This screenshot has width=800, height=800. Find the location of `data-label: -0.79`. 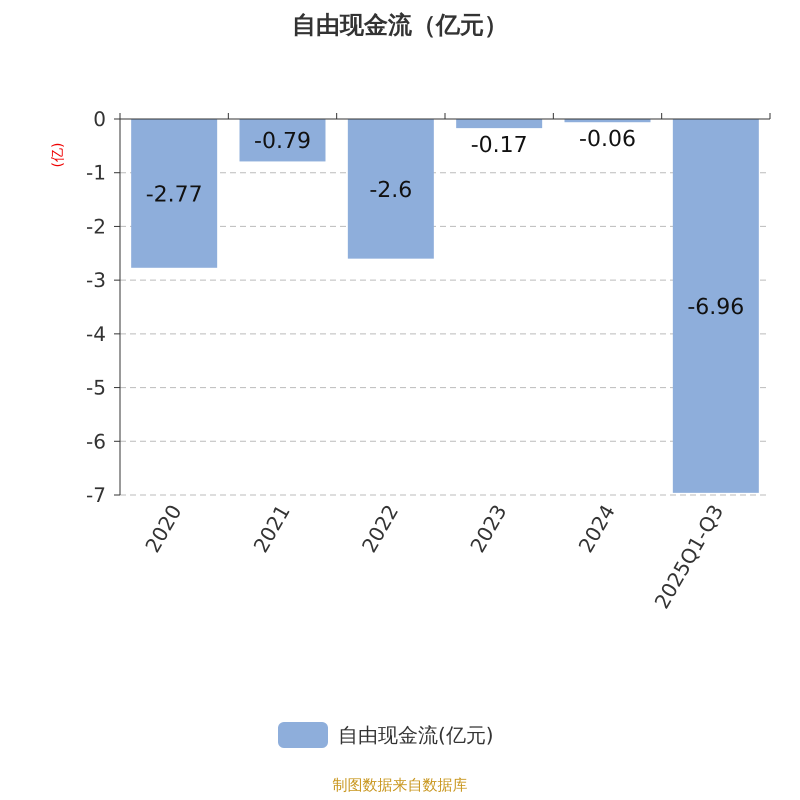

data-label: -0.79 is located at coordinates (282, 141).